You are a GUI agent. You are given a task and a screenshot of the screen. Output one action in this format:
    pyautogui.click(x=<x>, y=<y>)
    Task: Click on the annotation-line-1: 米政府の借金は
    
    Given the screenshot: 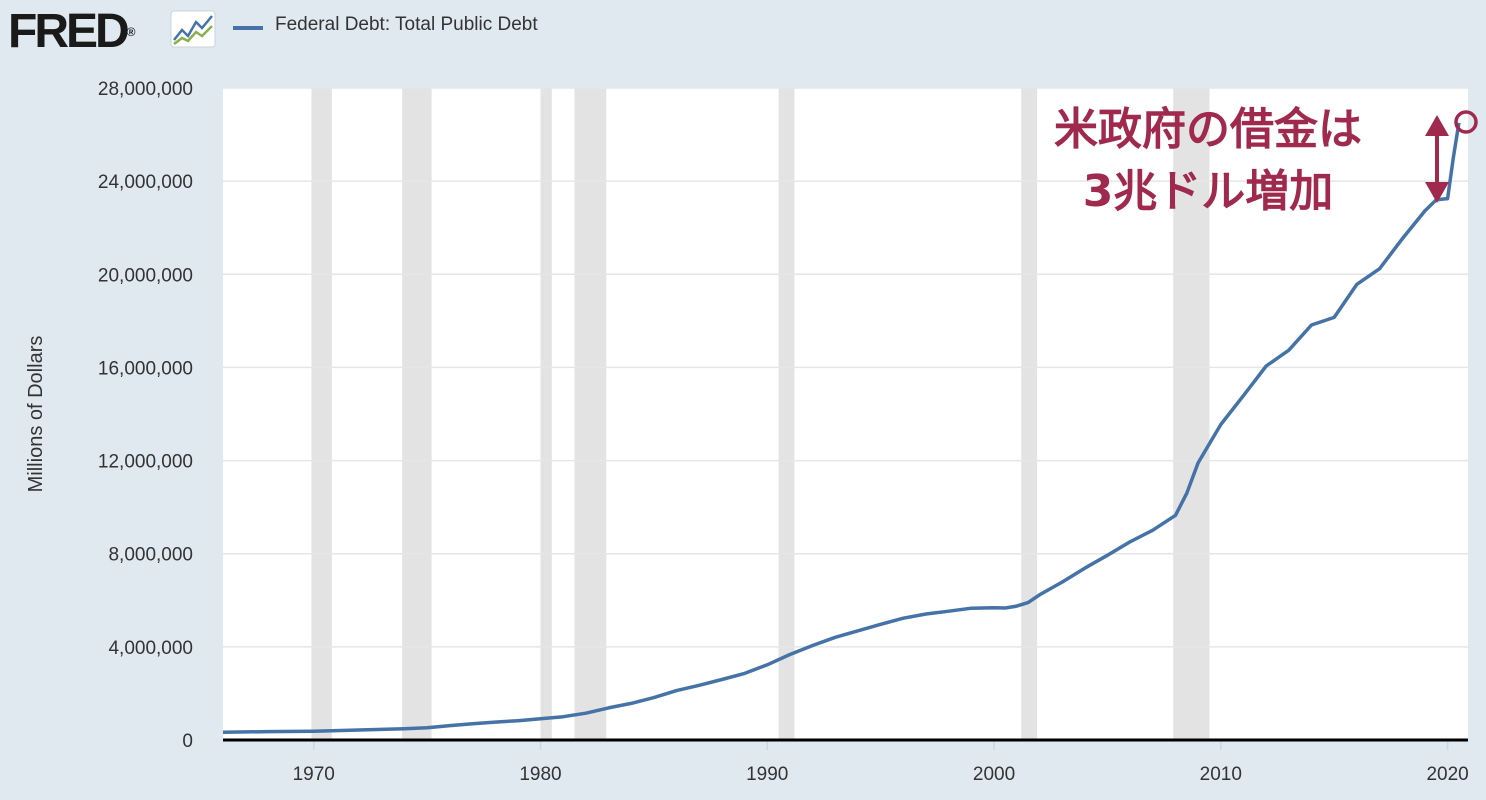 What is the action you would take?
    pyautogui.click(x=1208, y=129)
    